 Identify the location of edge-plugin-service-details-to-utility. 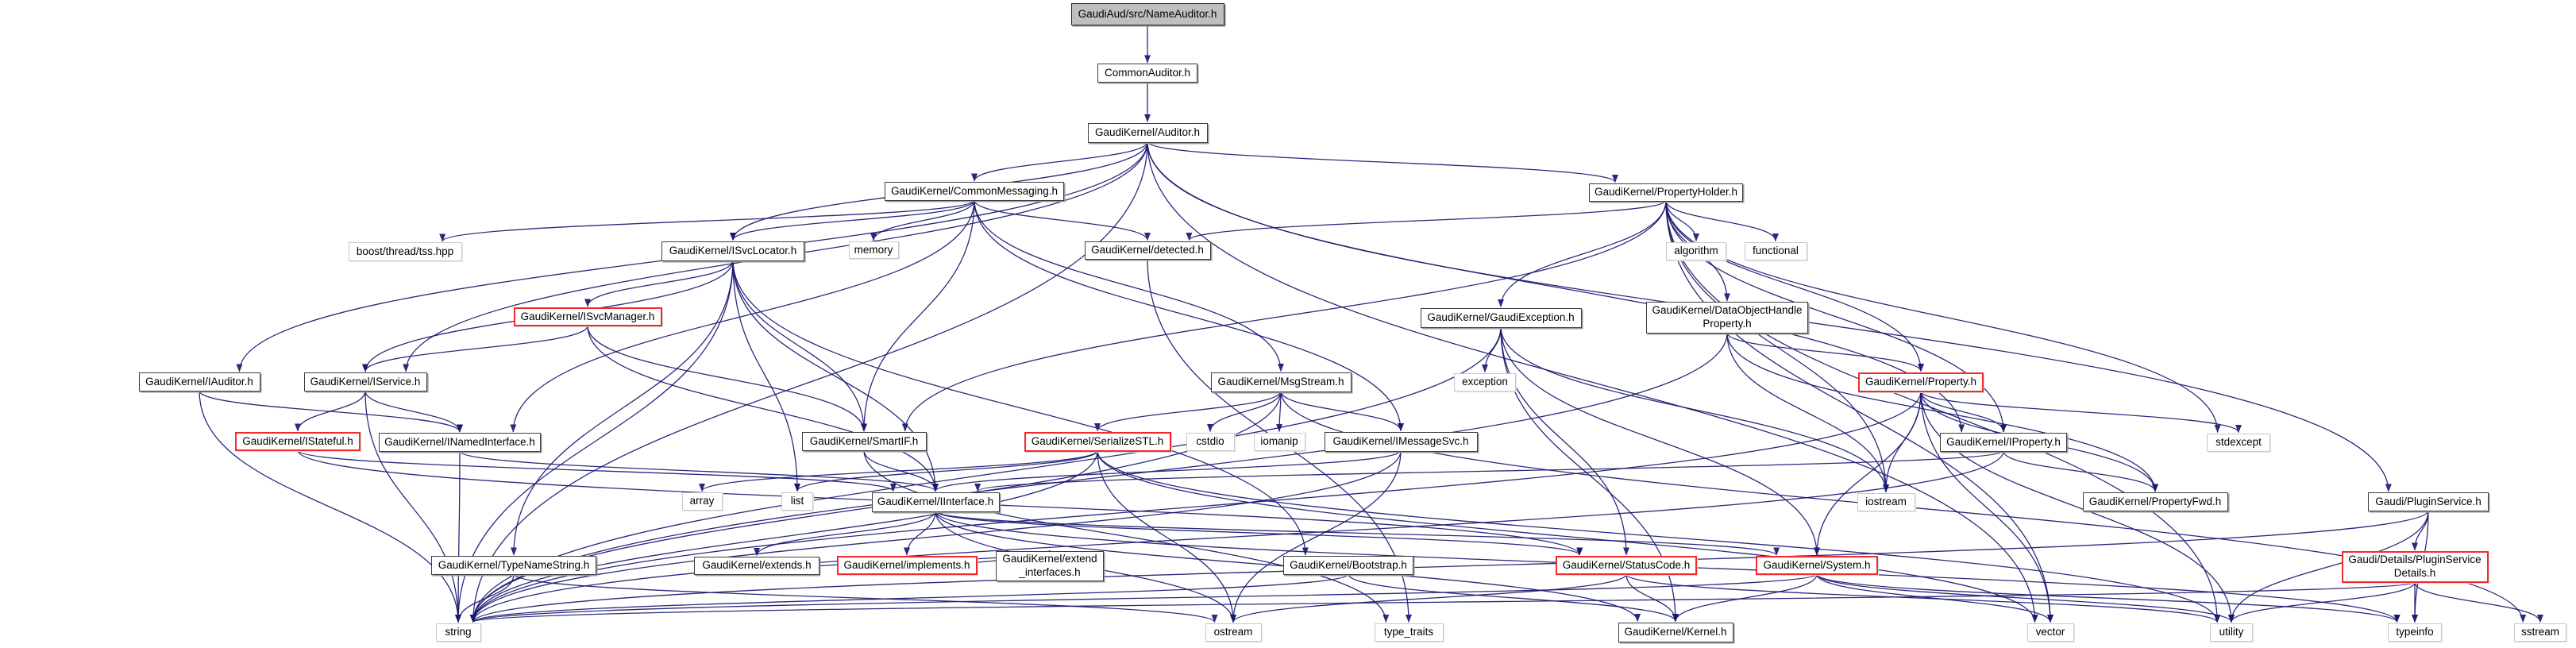
(2322, 602).